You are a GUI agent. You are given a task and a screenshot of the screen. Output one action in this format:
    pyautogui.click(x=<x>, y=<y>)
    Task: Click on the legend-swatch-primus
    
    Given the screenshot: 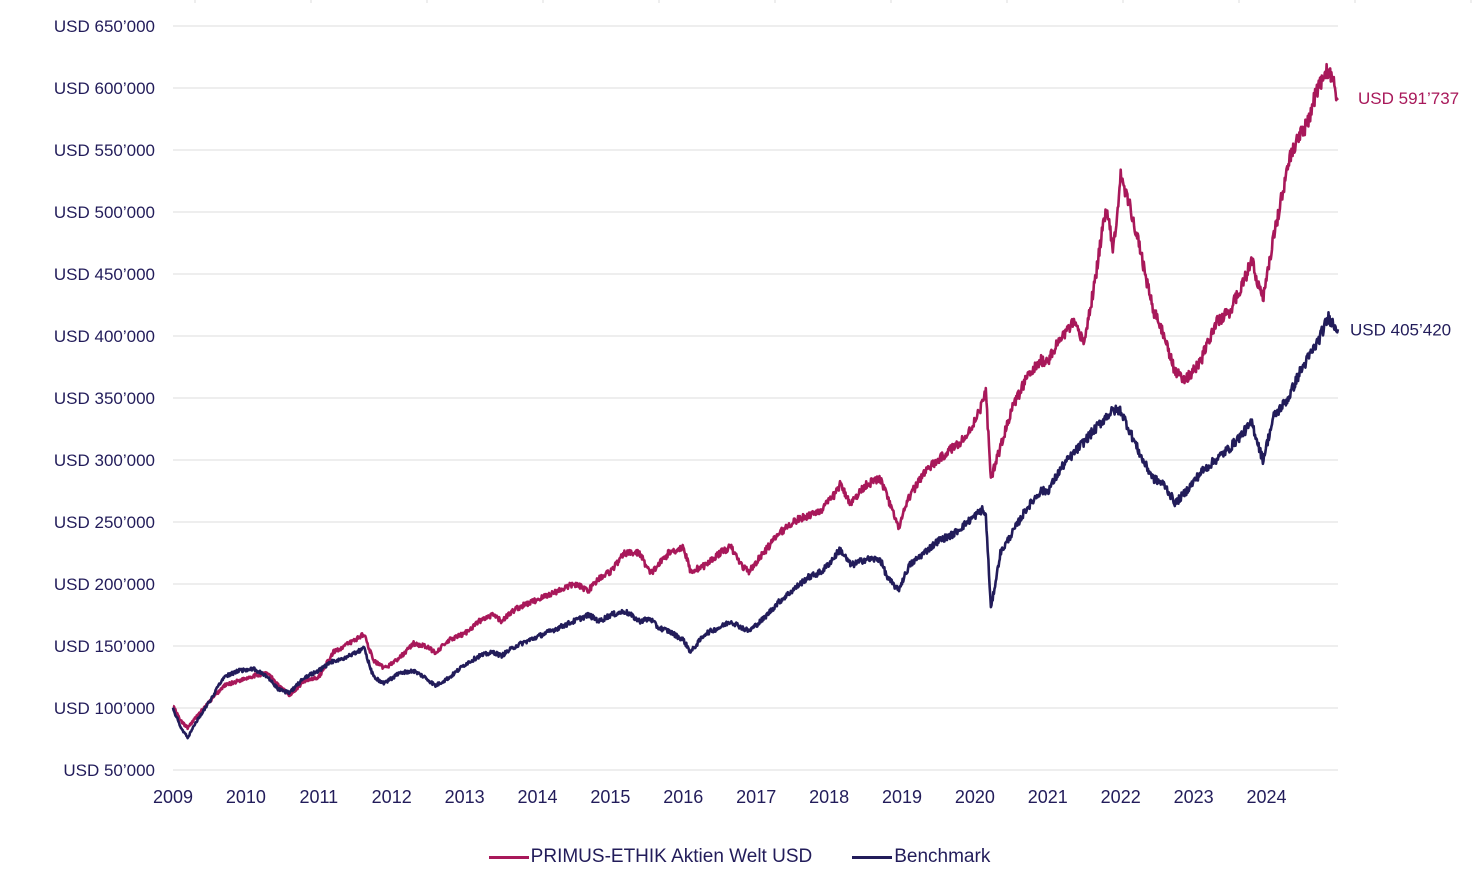 What is the action you would take?
    pyautogui.click(x=508, y=857)
    